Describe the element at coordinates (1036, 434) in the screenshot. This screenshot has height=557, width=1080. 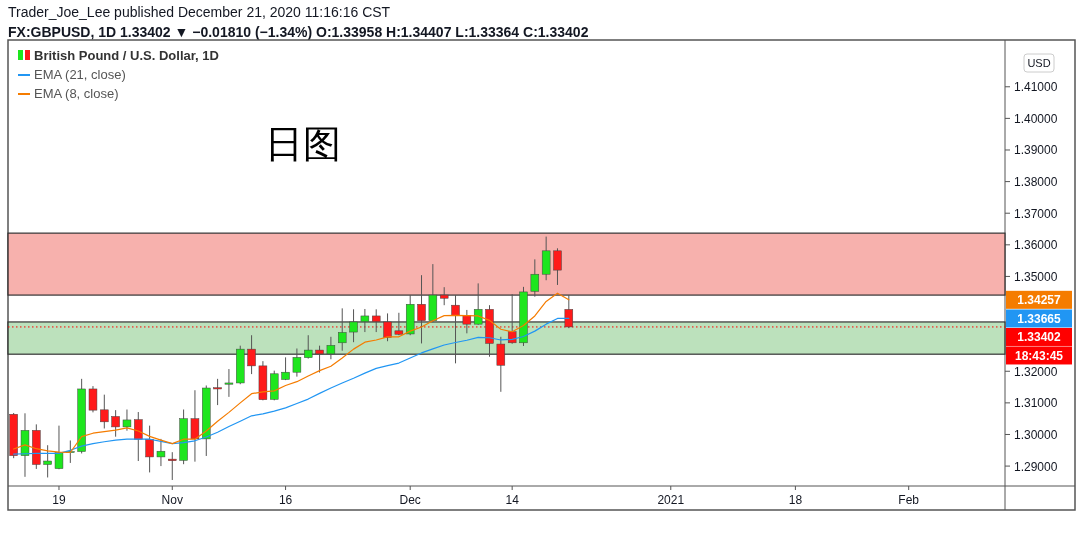
I see `y-tick-label: 1.30000` at that location.